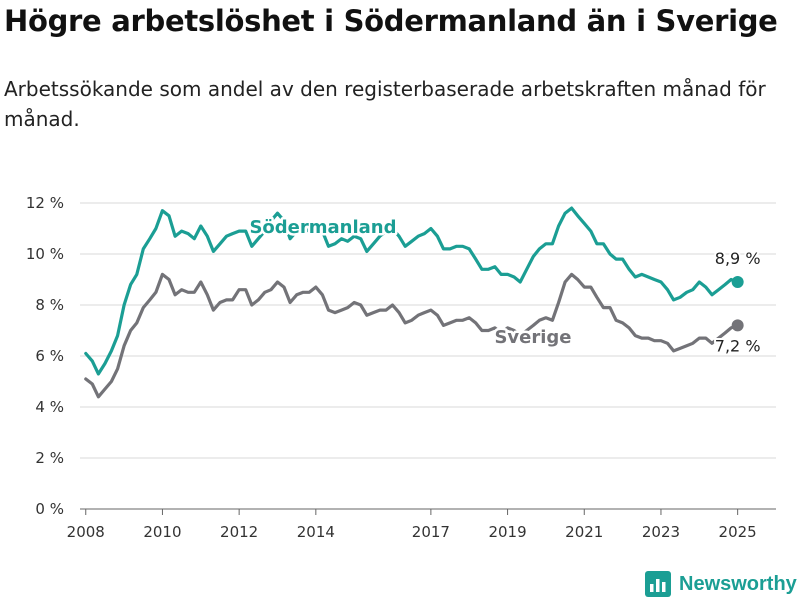  What do you see at coordinates (661, 532) in the screenshot?
I see `x-tick-label: 2023` at bounding box center [661, 532].